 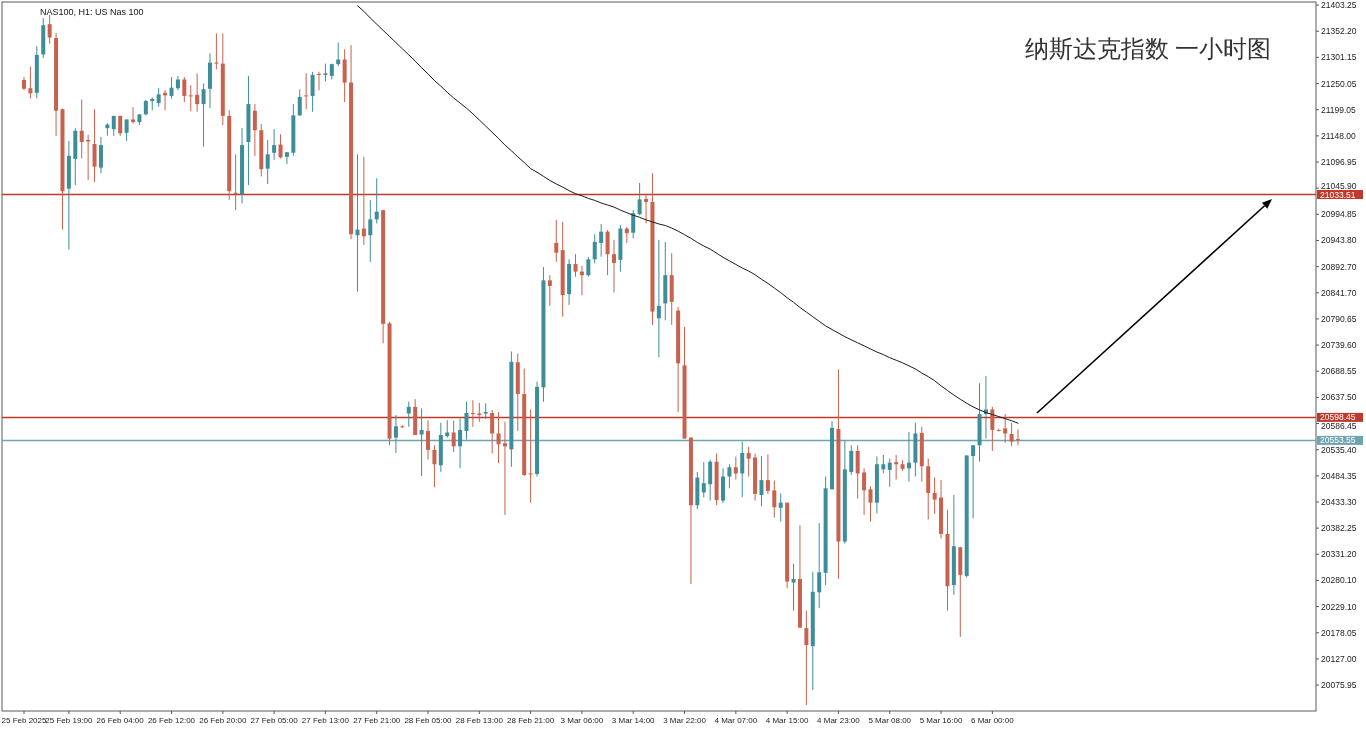 What do you see at coordinates (1338, 194) in the screenshot?
I see `ref-line-label: 21033.51` at bounding box center [1338, 194].